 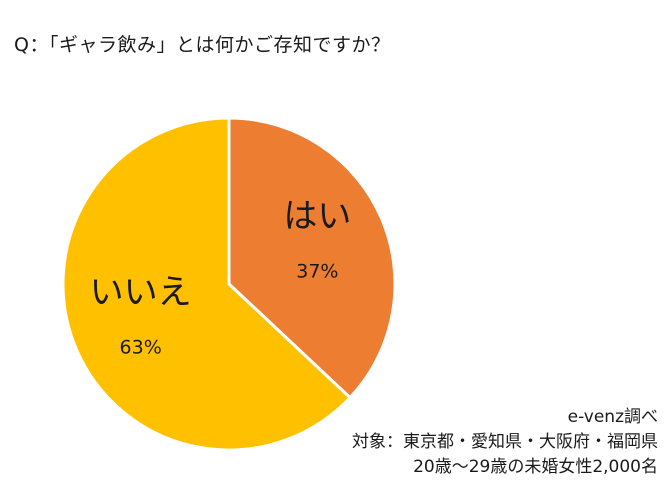 I want to click on footnote-demographic: 20歳〜29歳の未婚女性2,000名, so click(x=535, y=467).